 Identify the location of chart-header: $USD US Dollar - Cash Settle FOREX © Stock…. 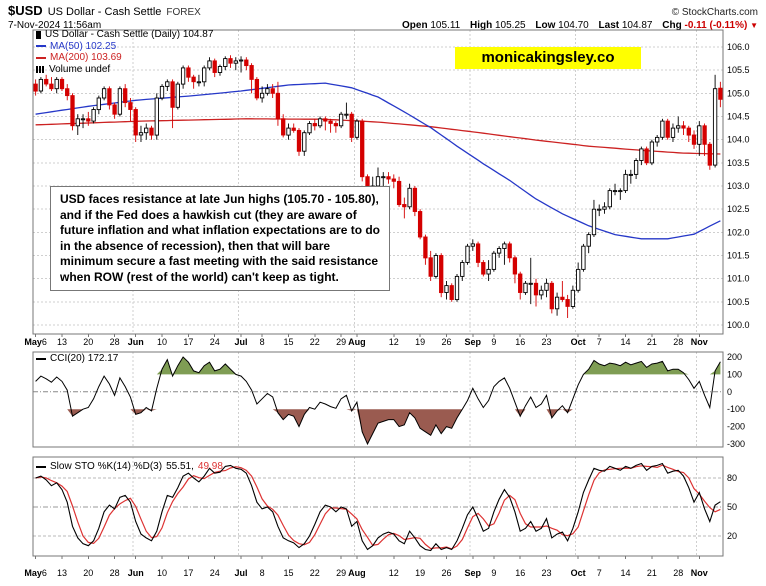
(383, 15).